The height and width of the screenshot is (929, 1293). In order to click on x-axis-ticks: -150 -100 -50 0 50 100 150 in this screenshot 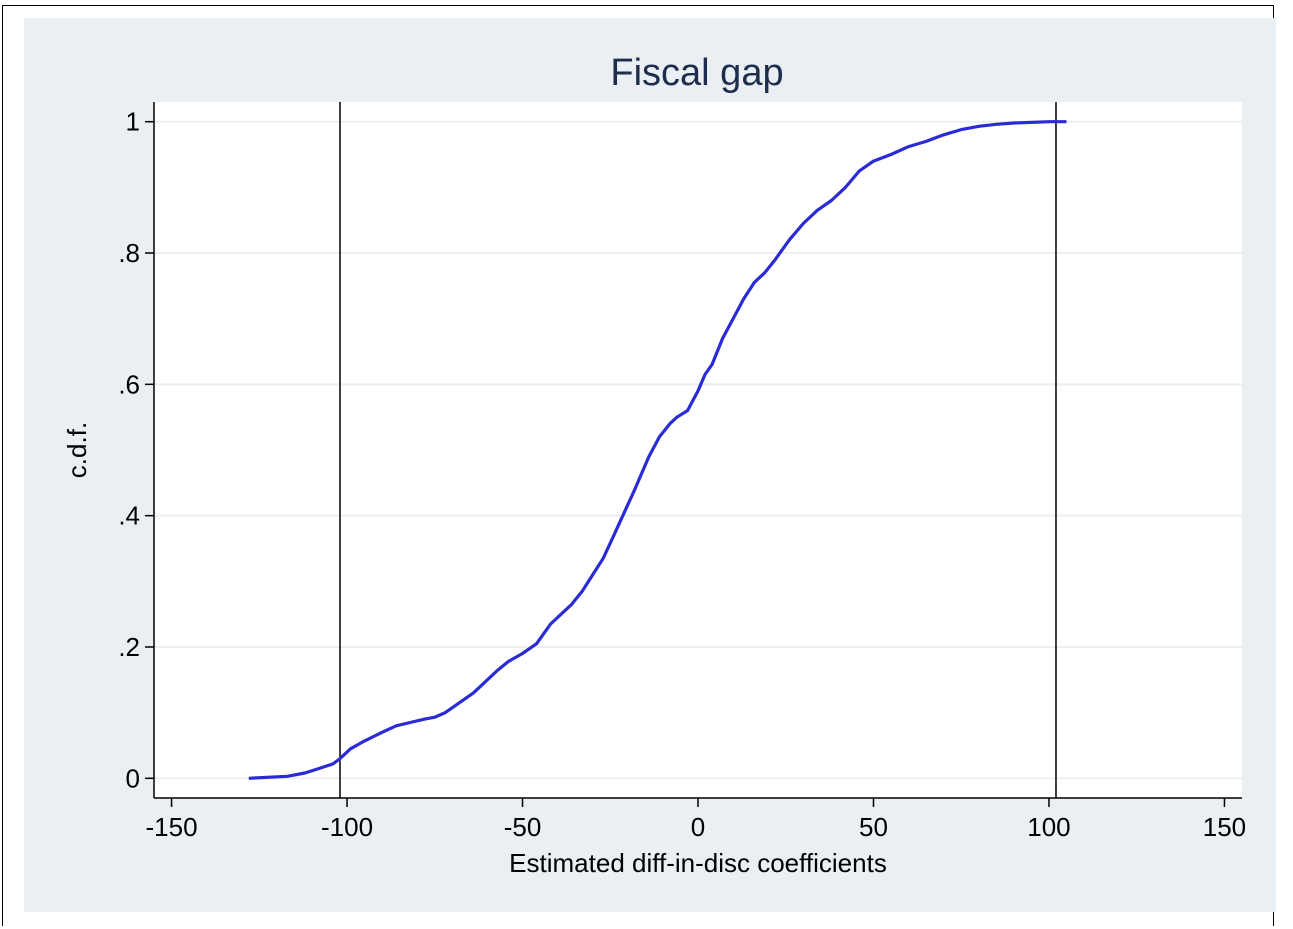, I will do `click(696, 820)`.